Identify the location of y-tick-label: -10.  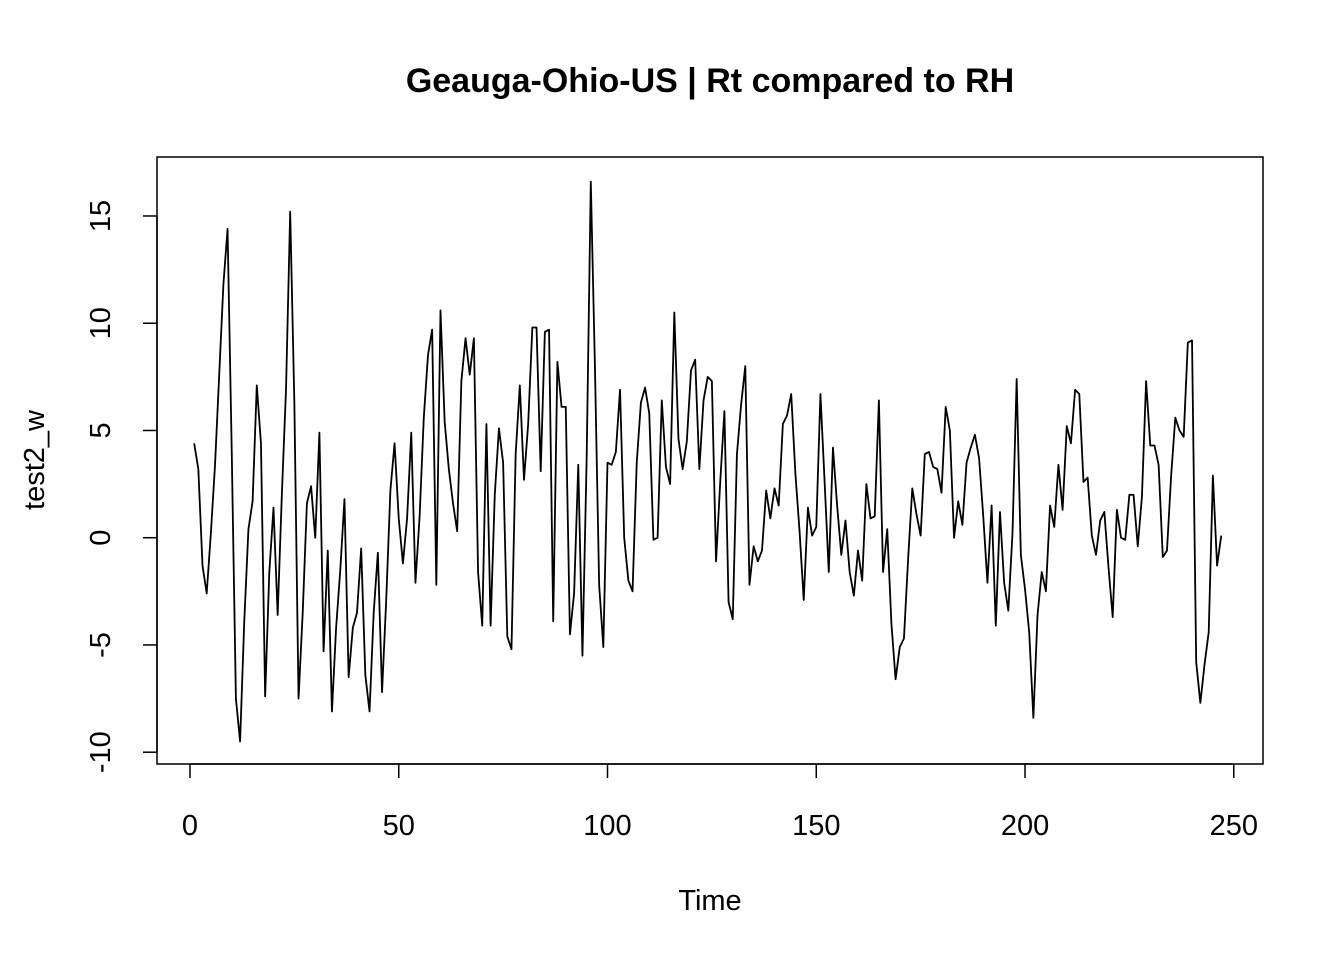
(101, 752).